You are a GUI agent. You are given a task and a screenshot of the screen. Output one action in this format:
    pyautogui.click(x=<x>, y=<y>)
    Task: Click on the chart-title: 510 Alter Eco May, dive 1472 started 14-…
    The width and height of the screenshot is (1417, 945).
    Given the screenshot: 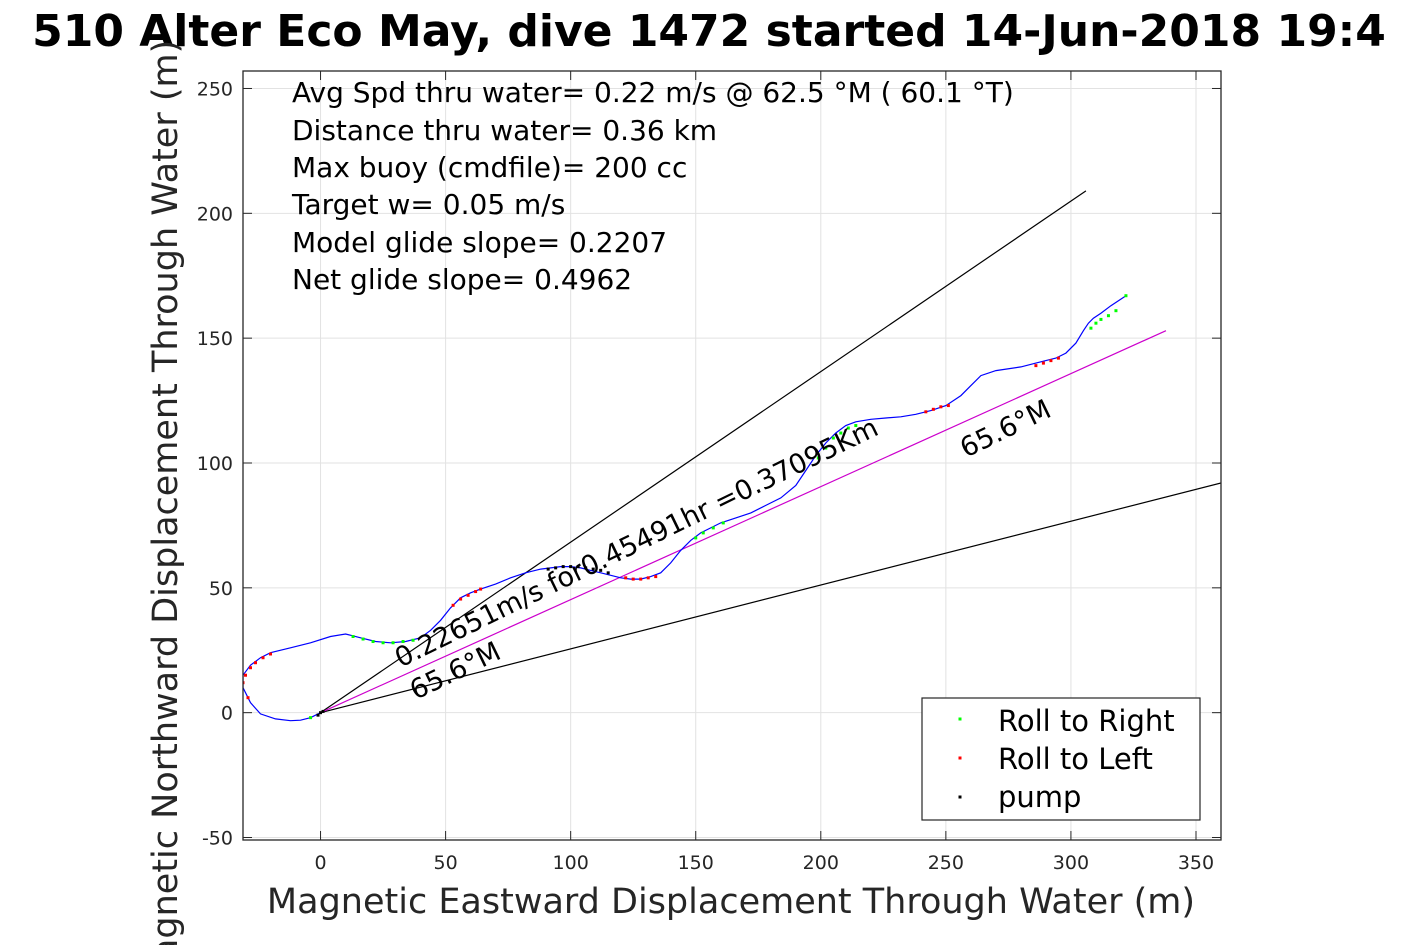 What is the action you would take?
    pyautogui.click(x=709, y=31)
    